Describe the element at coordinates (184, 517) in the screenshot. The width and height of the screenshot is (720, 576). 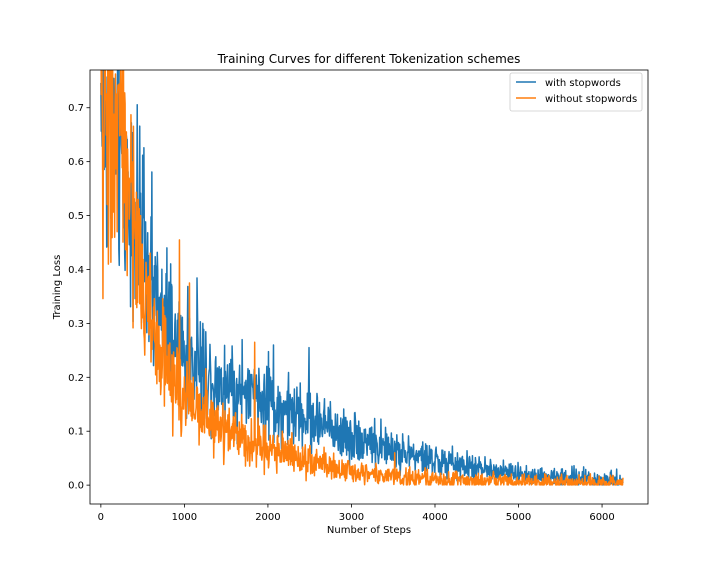
I see `x-tick-label: 1000` at that location.